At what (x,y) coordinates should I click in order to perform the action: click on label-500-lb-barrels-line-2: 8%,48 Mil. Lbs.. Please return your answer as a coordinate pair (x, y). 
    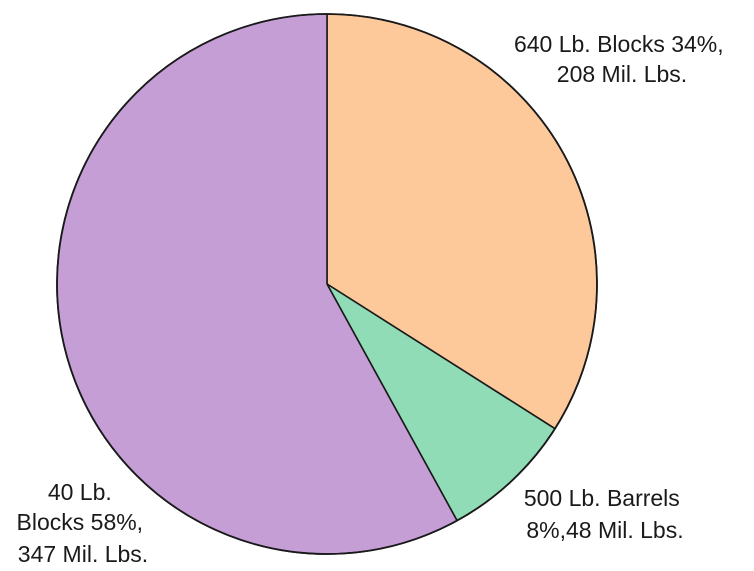
    Looking at the image, I should click on (604, 530).